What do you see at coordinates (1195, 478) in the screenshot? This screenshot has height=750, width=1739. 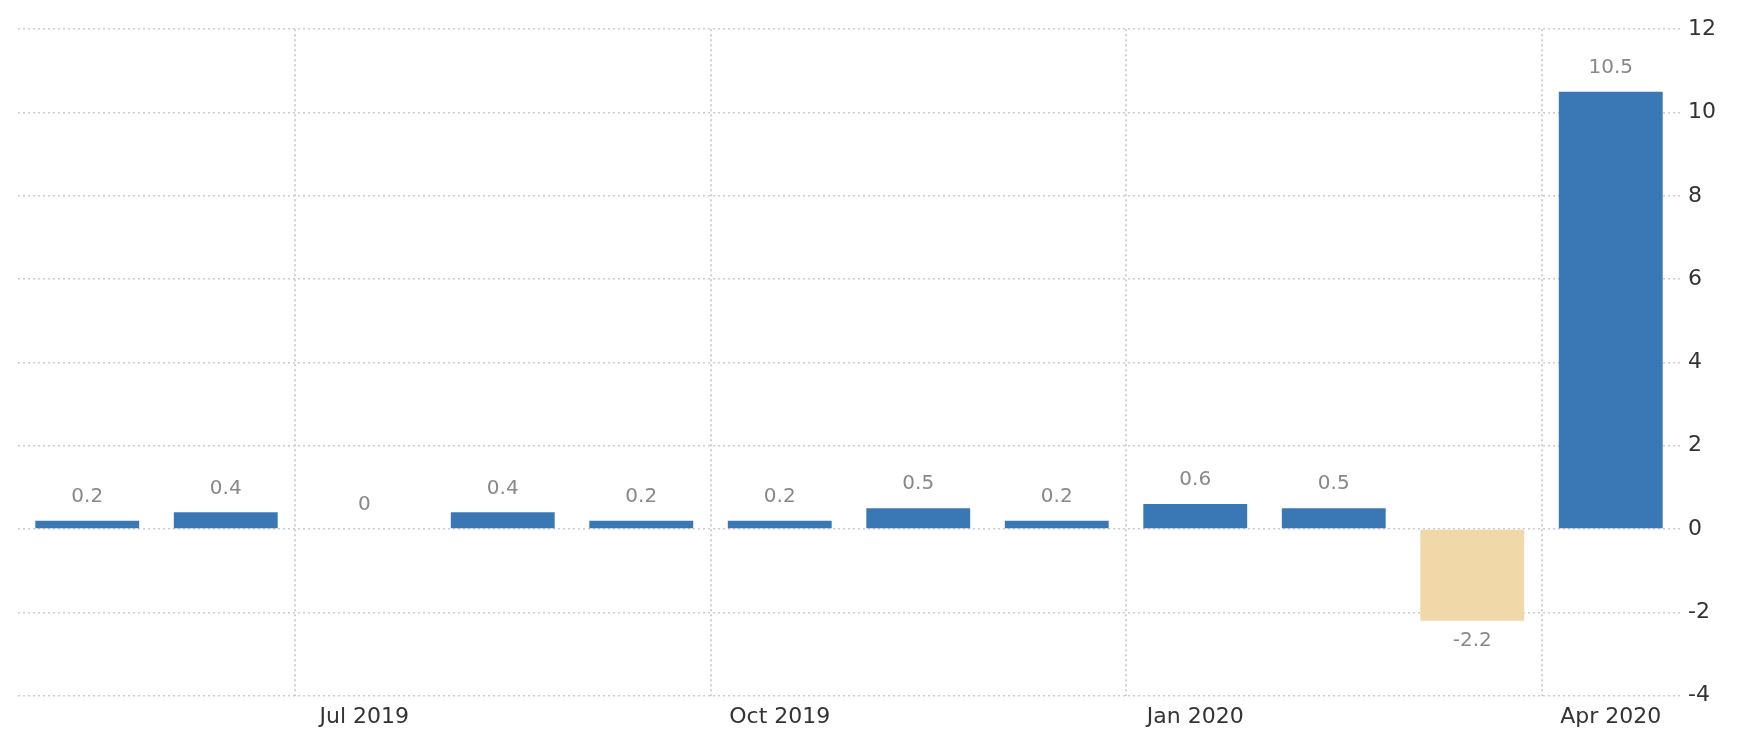 I see `data-label: 0.6` at bounding box center [1195, 478].